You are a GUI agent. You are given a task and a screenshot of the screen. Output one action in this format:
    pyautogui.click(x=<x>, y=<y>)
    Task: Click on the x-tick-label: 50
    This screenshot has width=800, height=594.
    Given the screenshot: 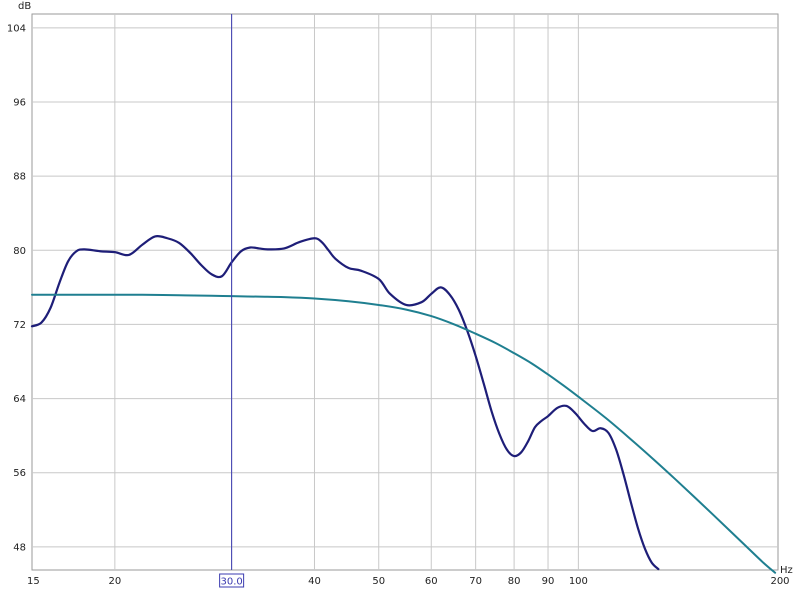 What is the action you would take?
    pyautogui.click(x=378, y=581)
    